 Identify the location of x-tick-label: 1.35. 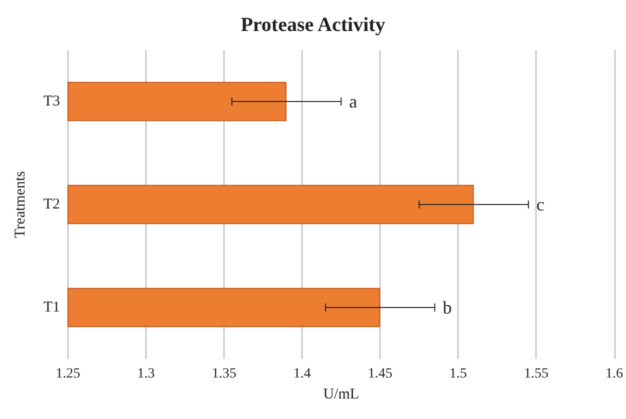
(224, 374).